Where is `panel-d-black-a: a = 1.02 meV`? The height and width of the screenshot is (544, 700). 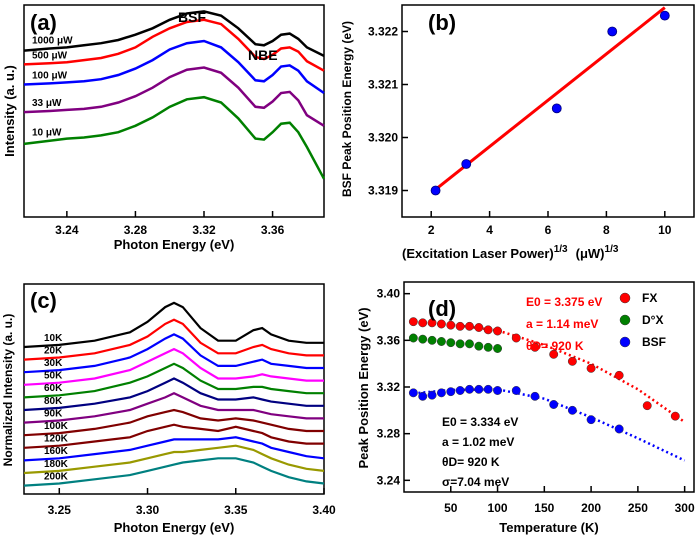
panel-d-black-a: a = 1.02 meV is located at coordinates (478, 442).